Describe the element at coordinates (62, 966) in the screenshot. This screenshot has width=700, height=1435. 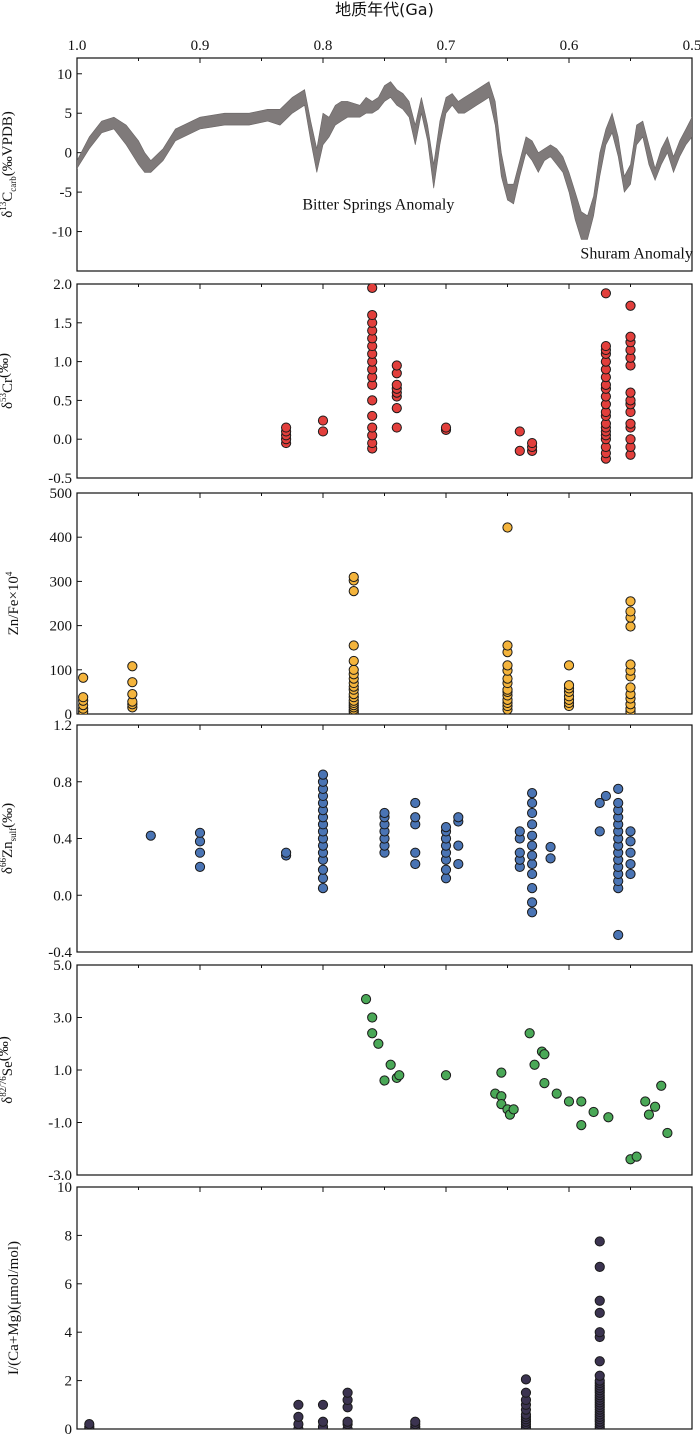
I see `y-tick-label: 5.0` at that location.